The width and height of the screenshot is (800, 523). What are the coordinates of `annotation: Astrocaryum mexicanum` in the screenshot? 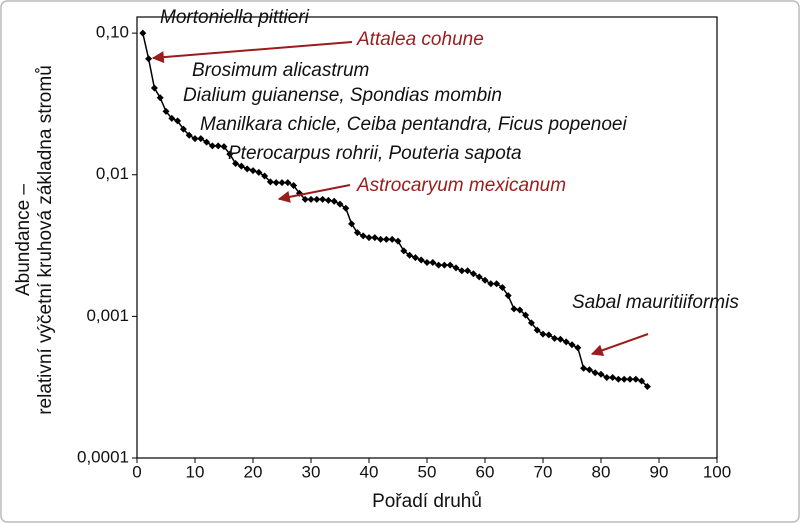 It's located at (461, 185).